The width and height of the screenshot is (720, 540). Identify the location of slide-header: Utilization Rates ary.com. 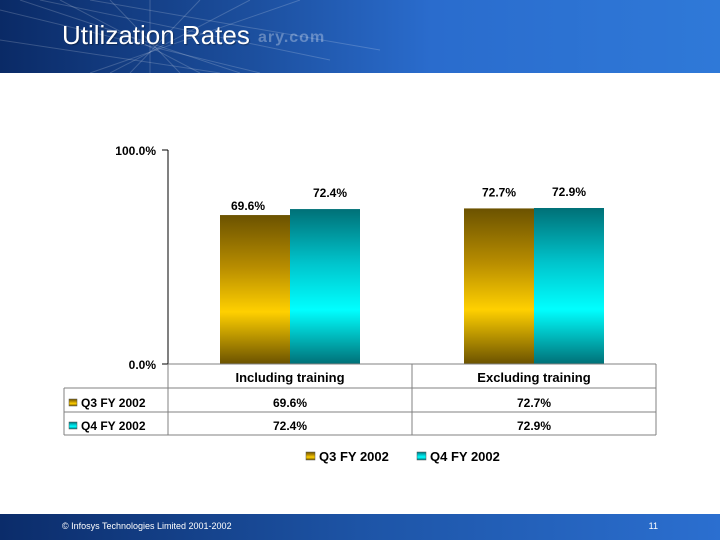
(360, 36).